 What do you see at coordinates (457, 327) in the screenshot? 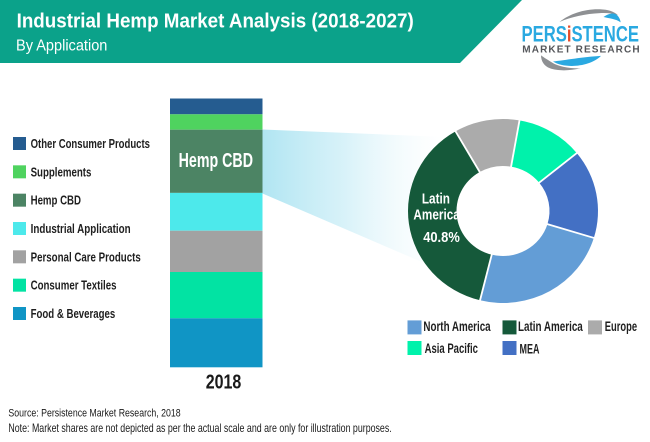
I see `svg-text: North America` at bounding box center [457, 327].